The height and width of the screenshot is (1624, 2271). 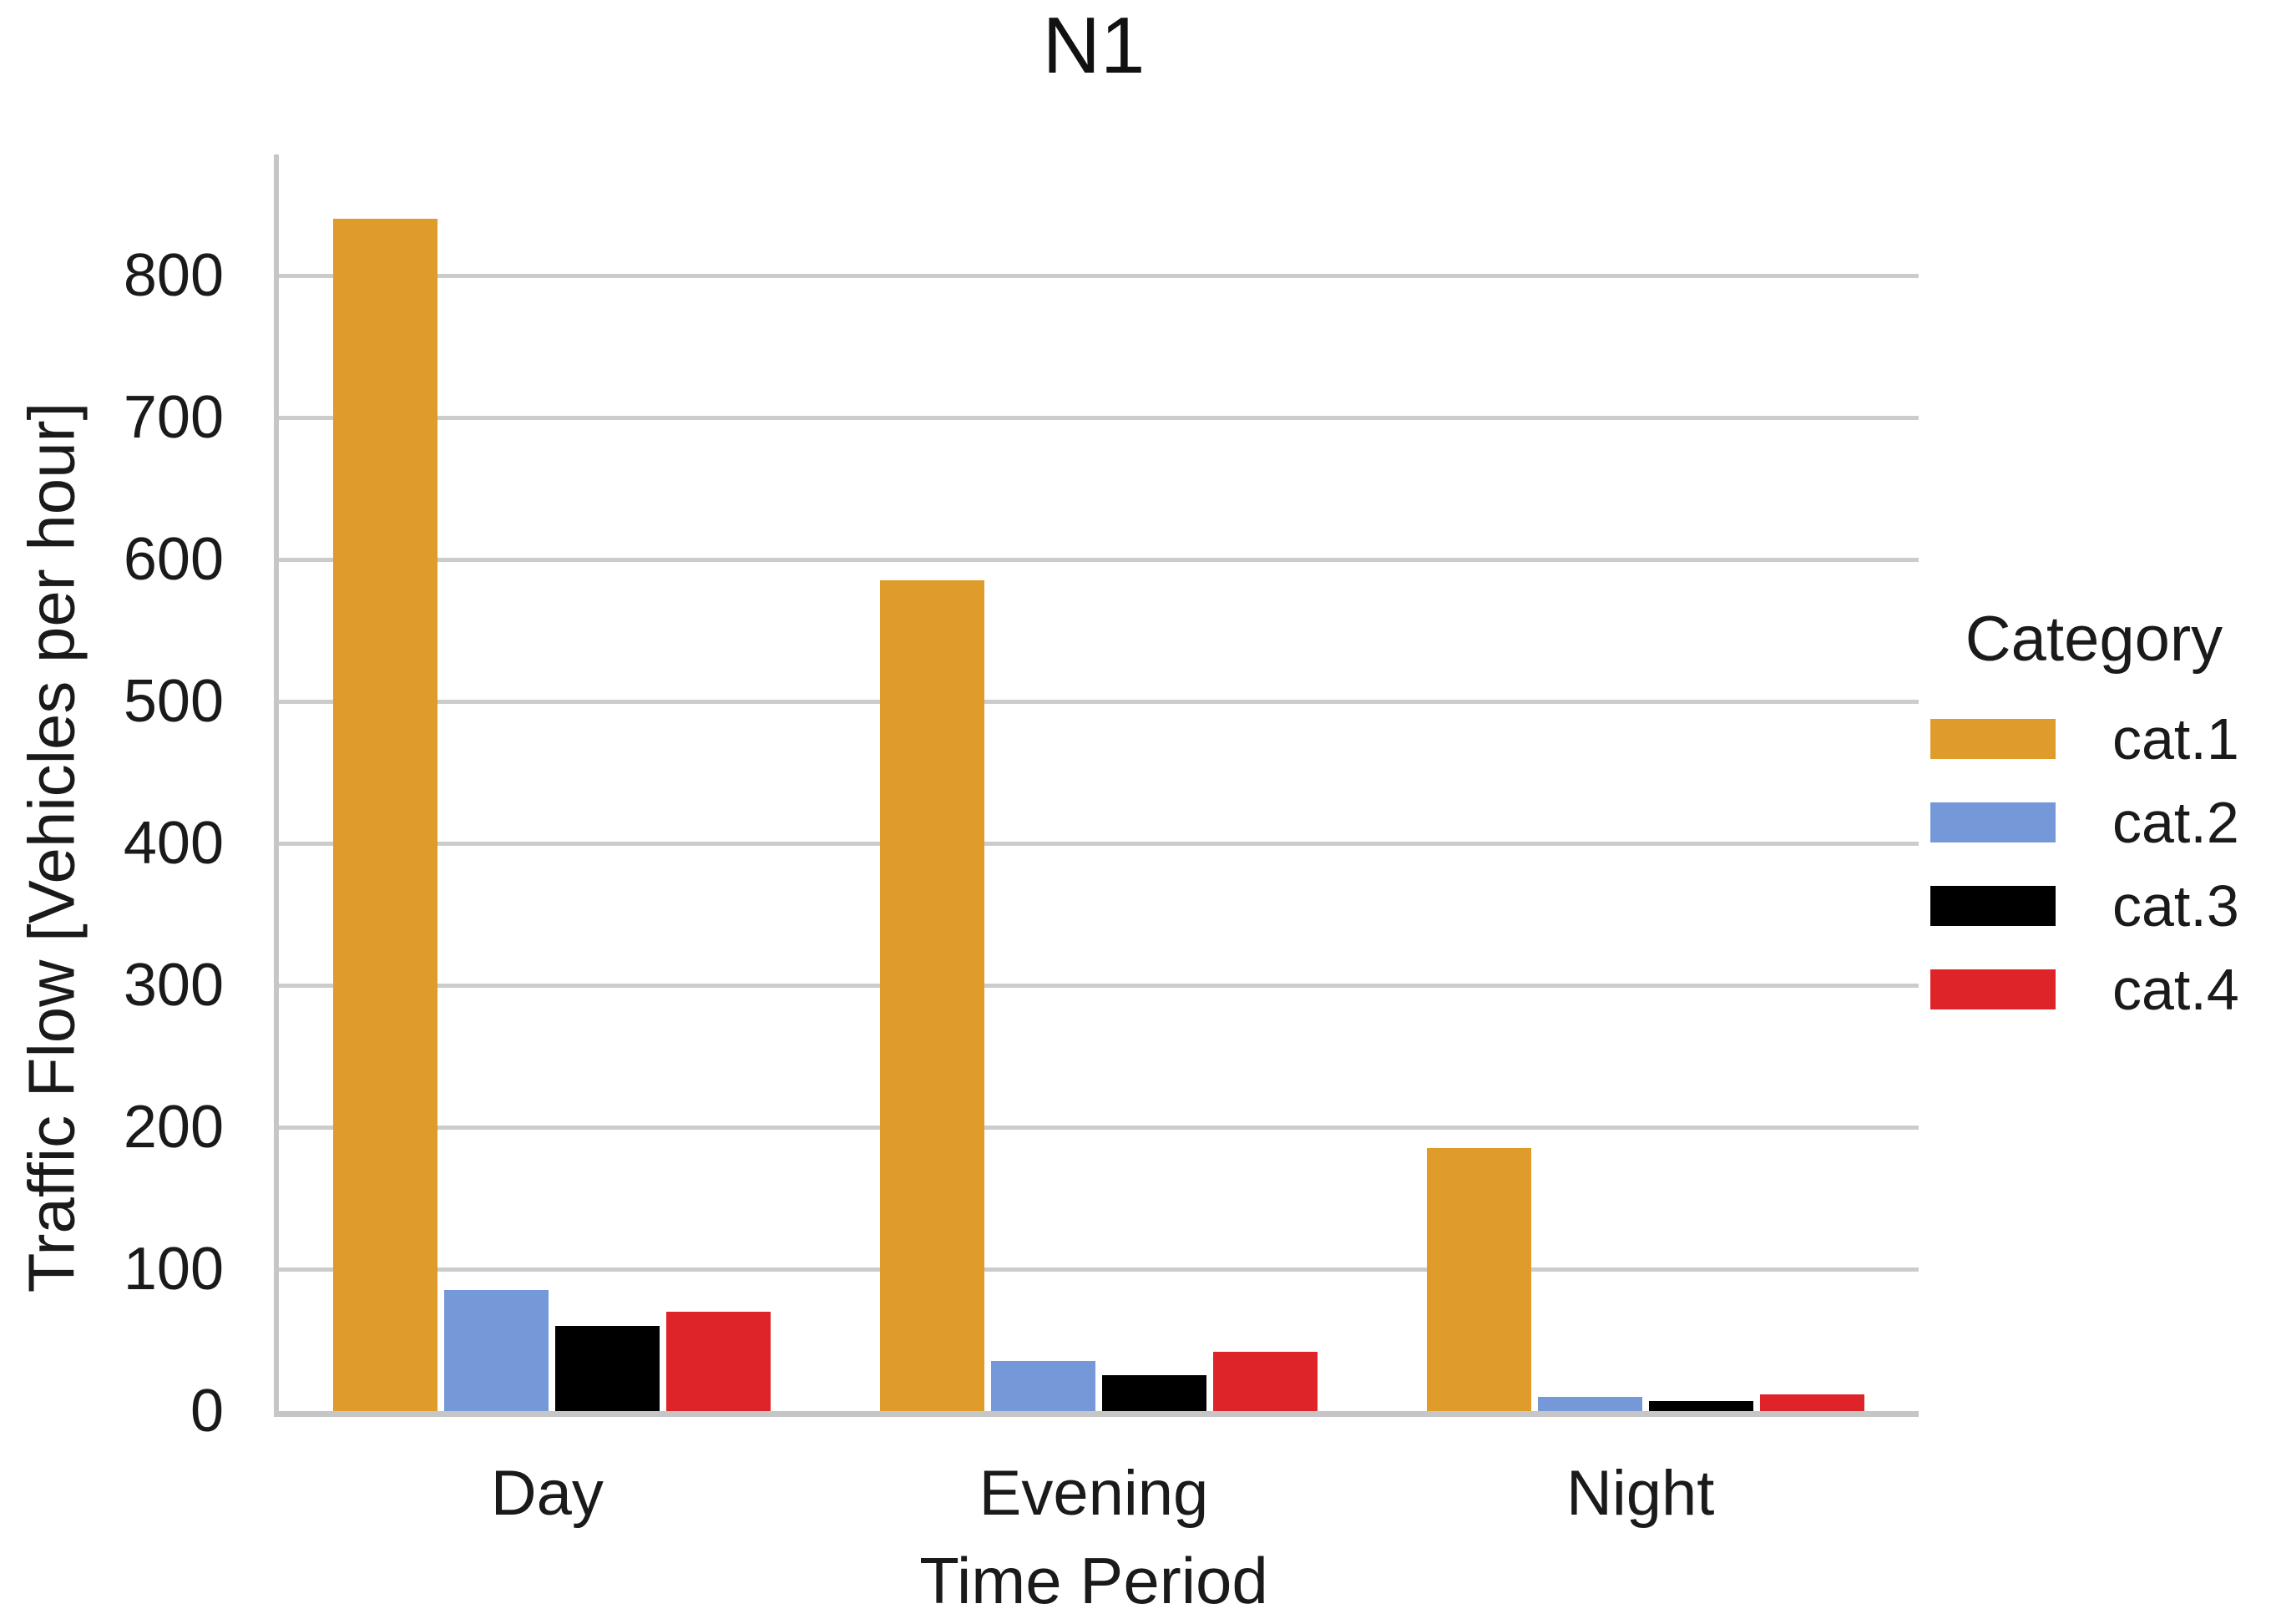 What do you see at coordinates (173, 417) in the screenshot?
I see `y-tick-label-700: 700` at bounding box center [173, 417].